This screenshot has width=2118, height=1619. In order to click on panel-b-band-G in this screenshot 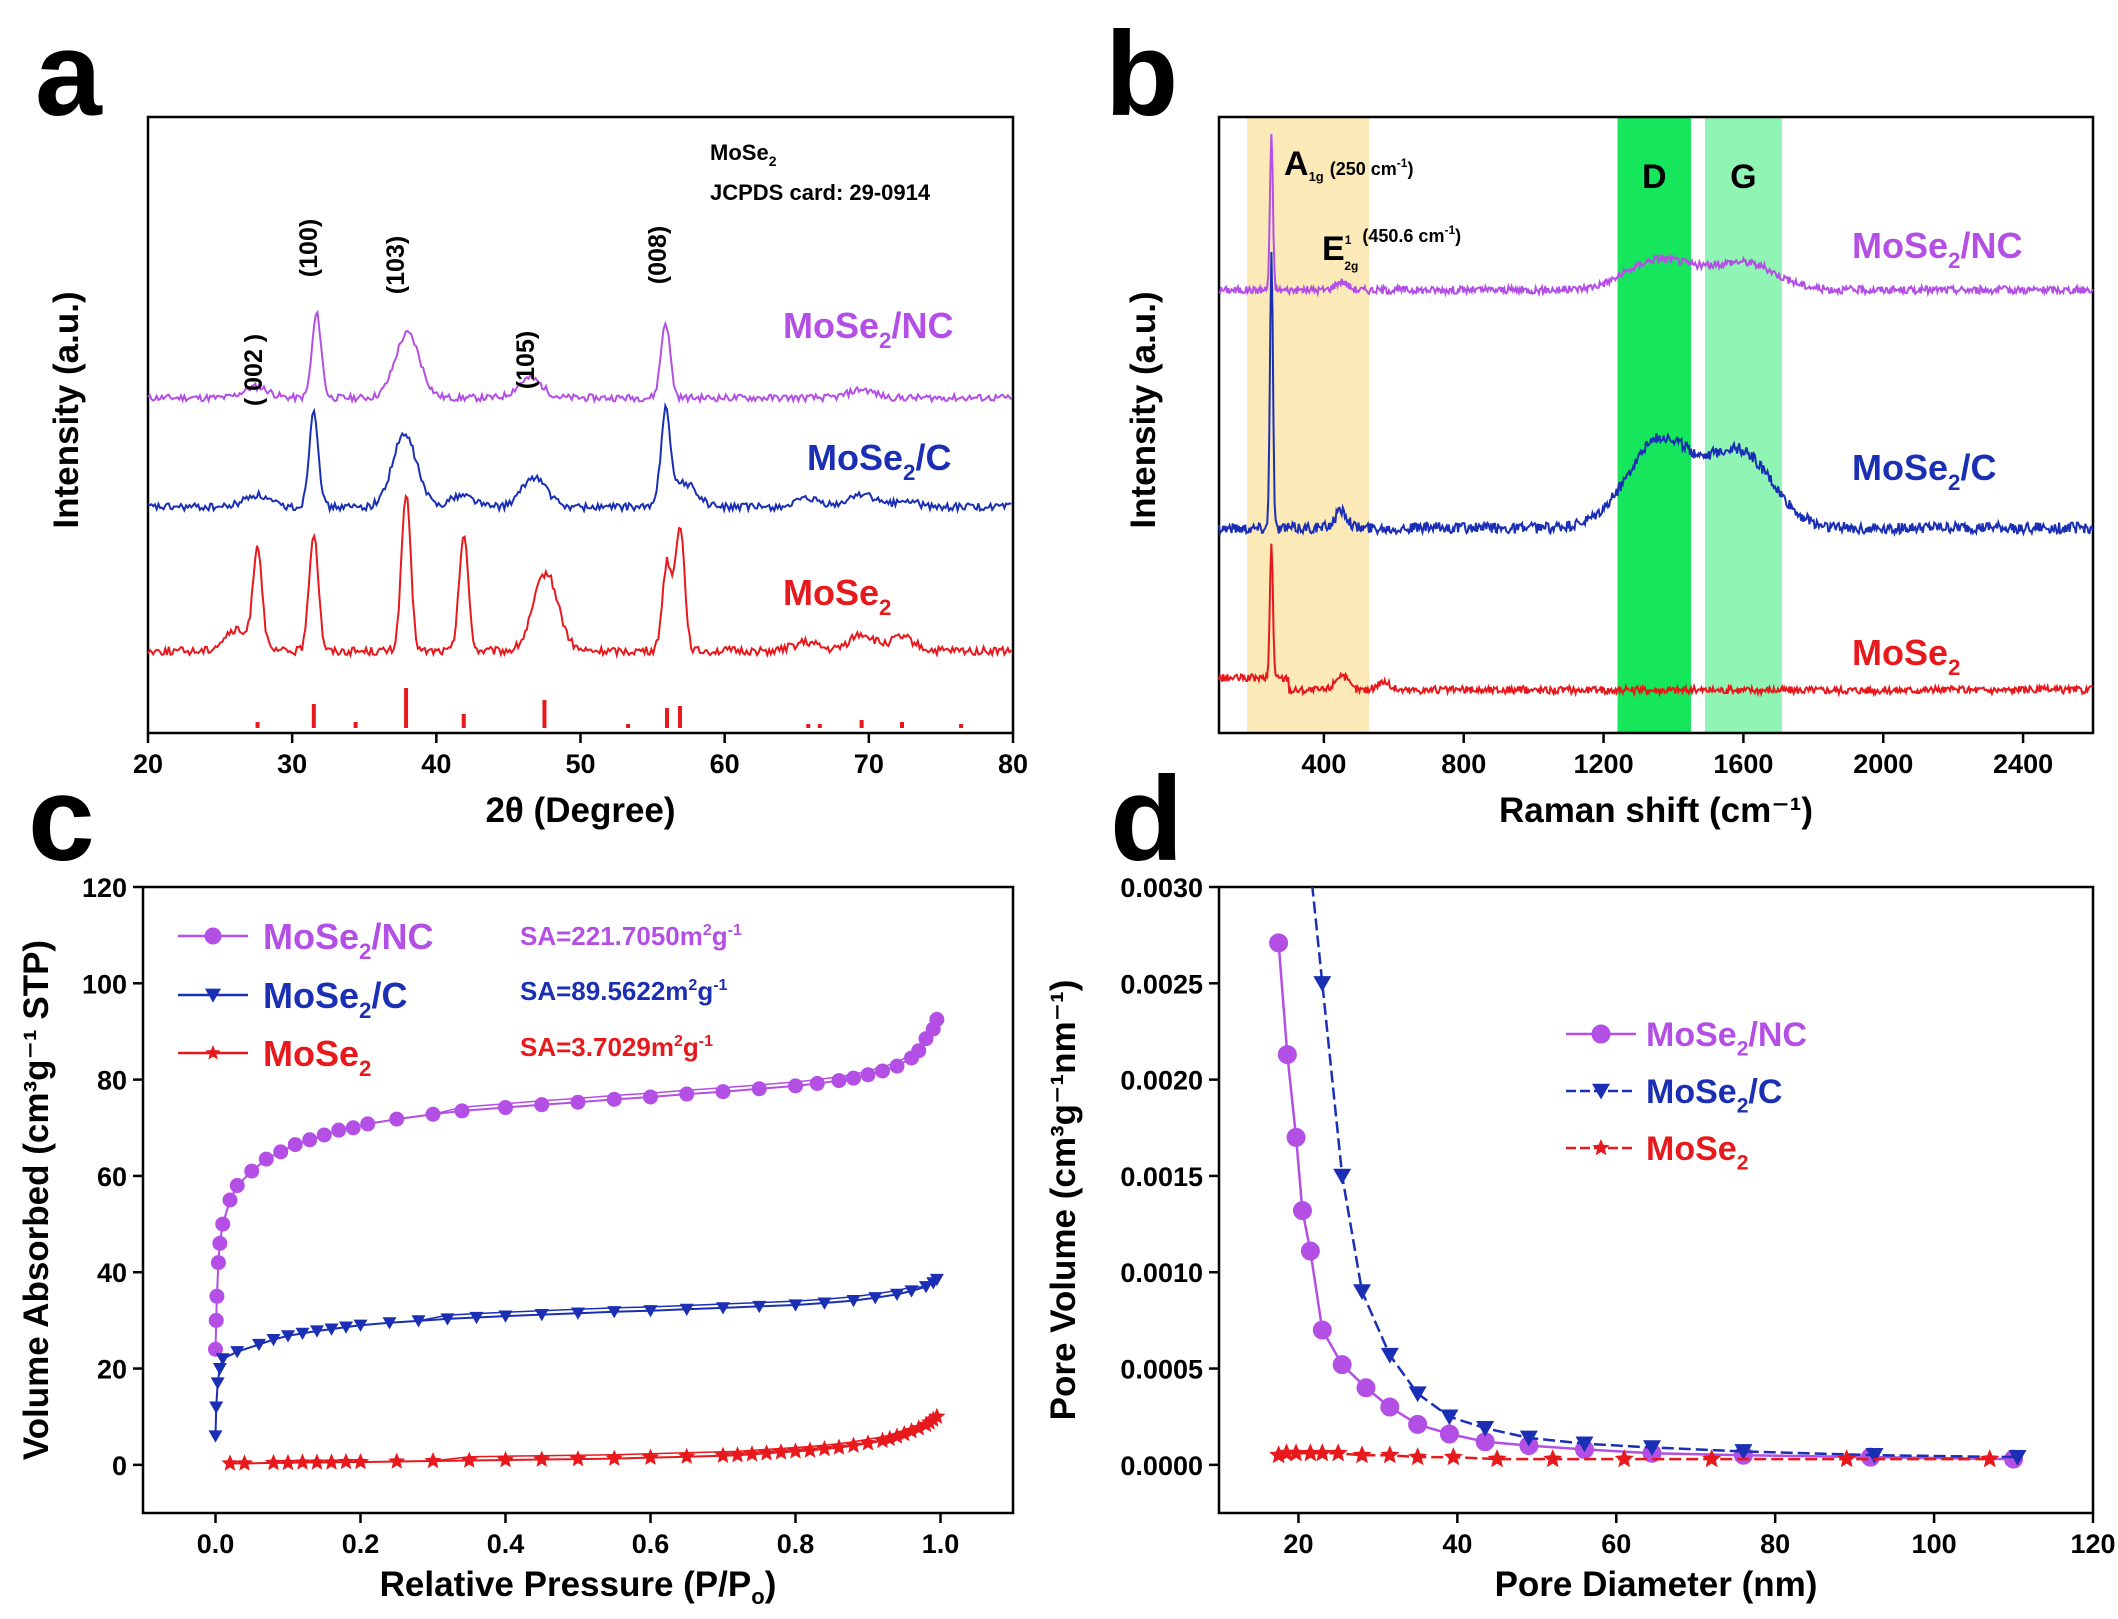, I will do `click(1743, 425)`.